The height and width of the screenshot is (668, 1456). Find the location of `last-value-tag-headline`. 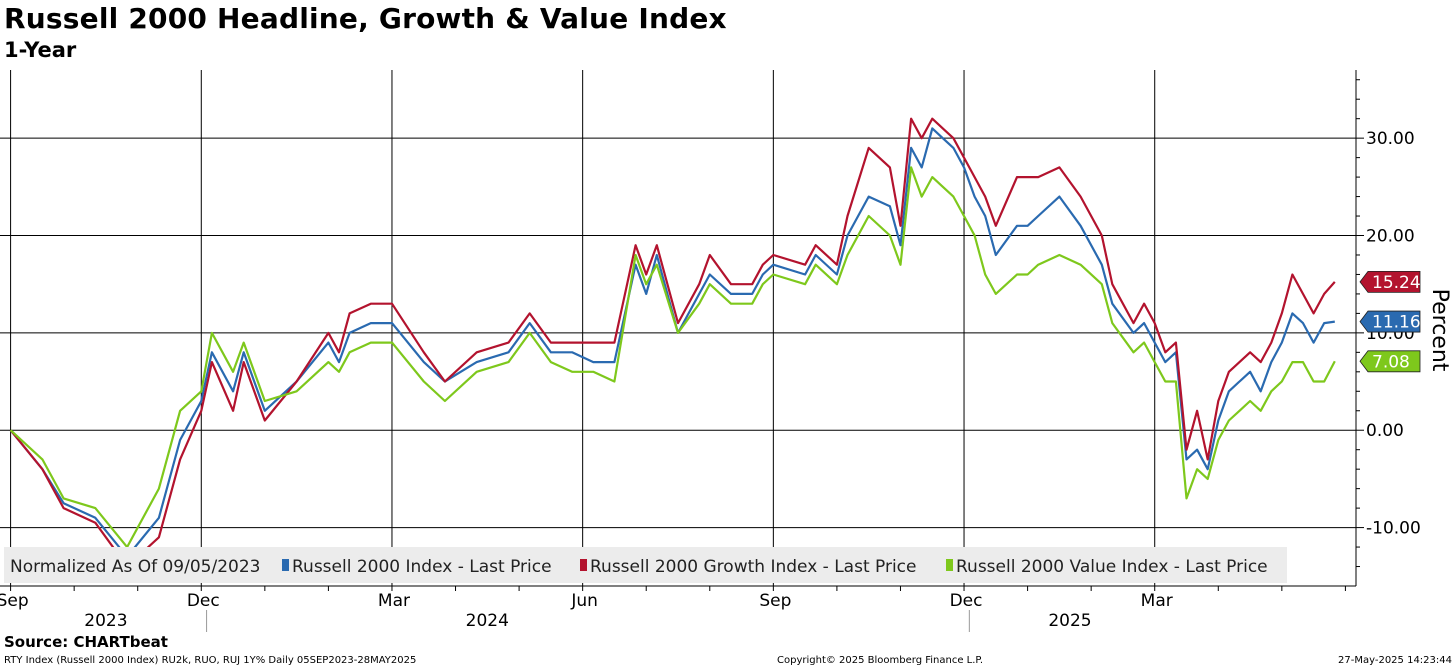

last-value-tag-headline is located at coordinates (1390, 321).